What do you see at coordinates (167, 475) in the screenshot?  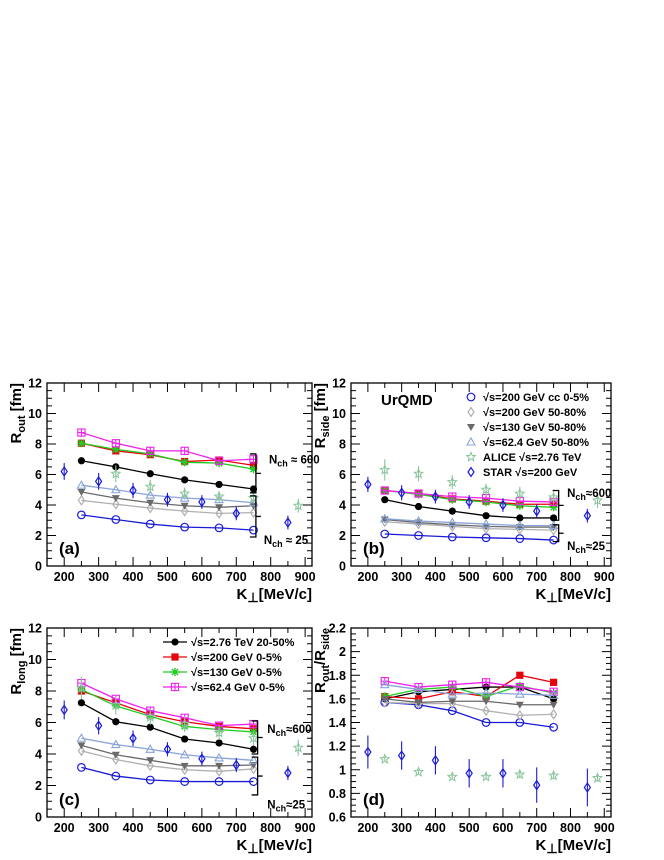 I see `series-c276` at bounding box center [167, 475].